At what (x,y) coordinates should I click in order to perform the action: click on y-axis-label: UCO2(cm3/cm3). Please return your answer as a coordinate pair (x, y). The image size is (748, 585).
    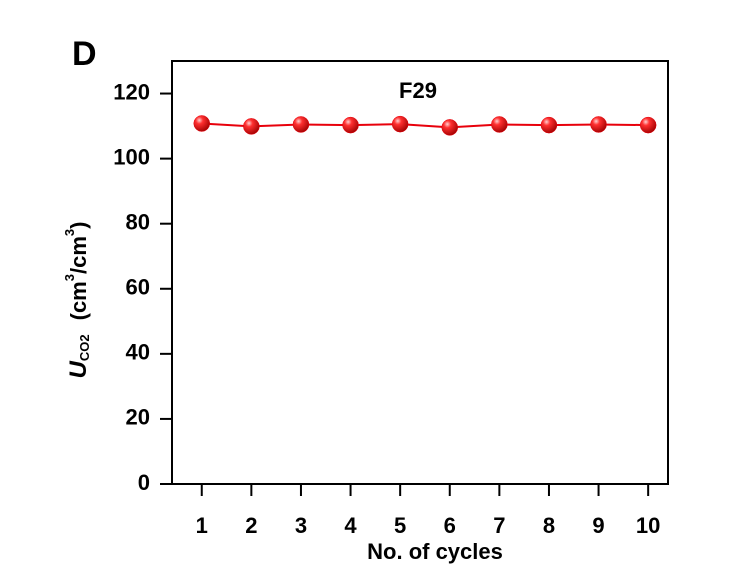
    Looking at the image, I should click on (77, 300).